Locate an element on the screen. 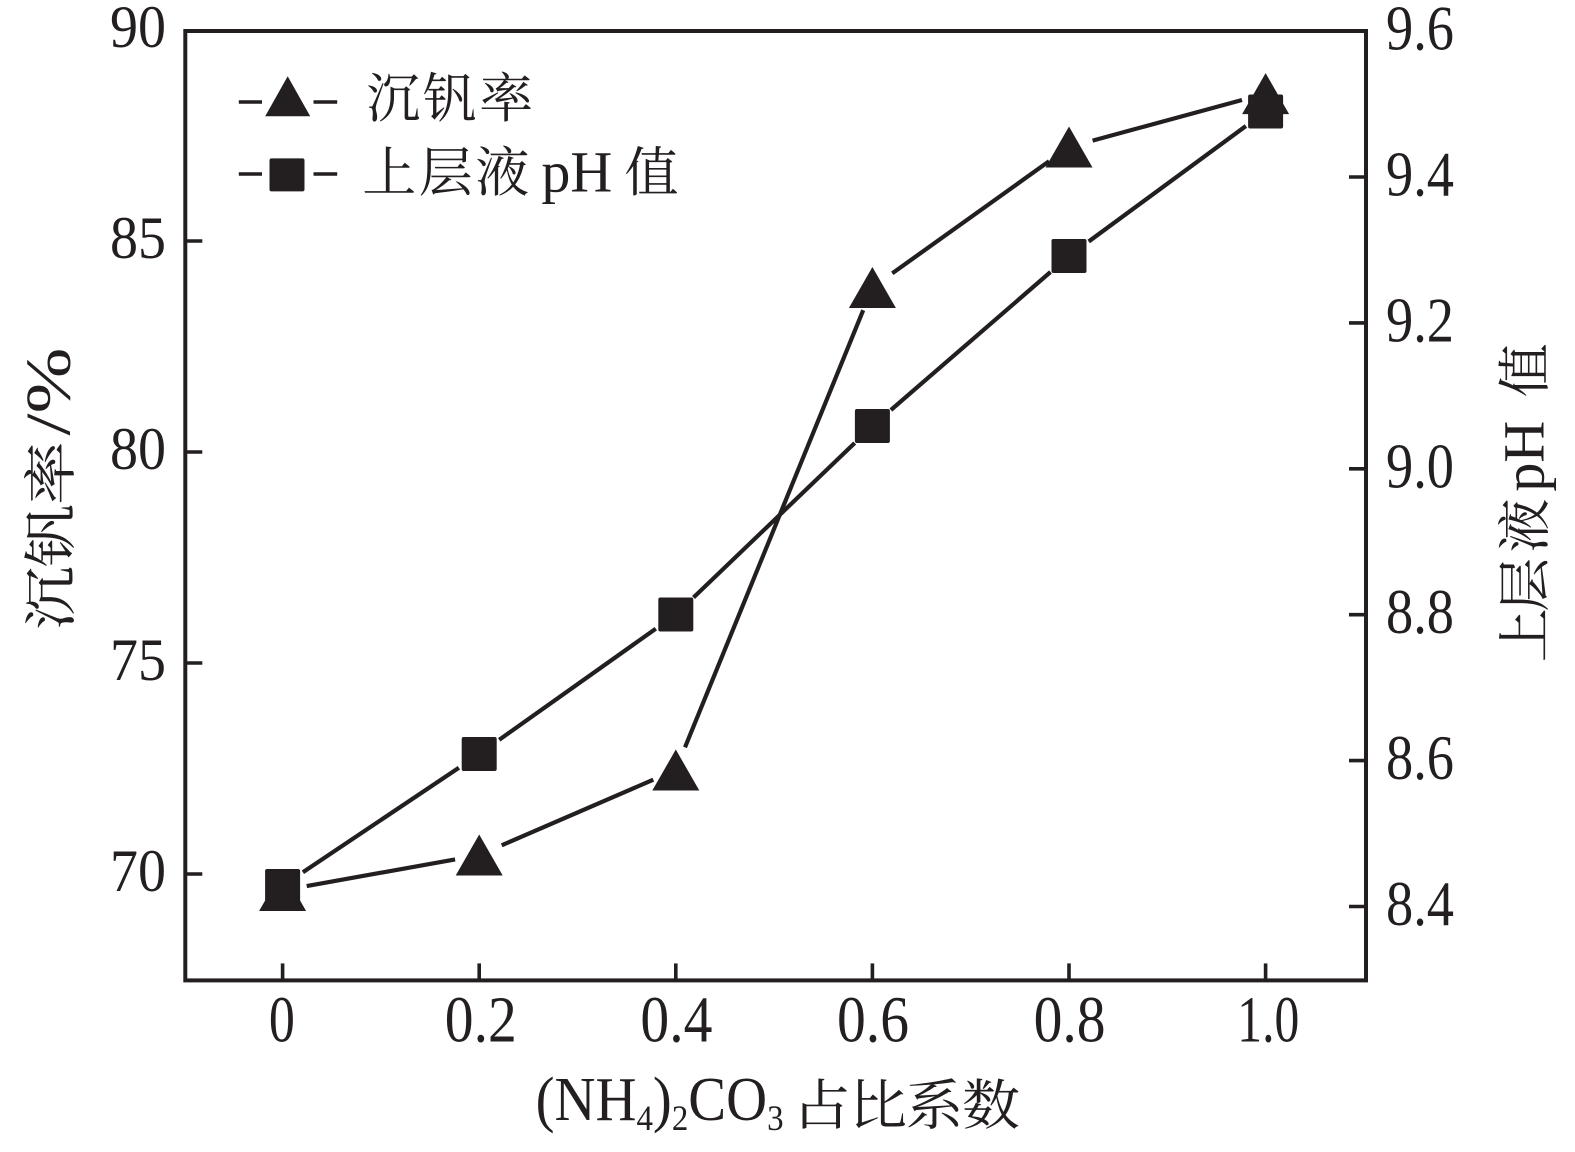 The width and height of the screenshot is (1575, 1152). svg-text: 8.6 is located at coordinates (1420, 758).